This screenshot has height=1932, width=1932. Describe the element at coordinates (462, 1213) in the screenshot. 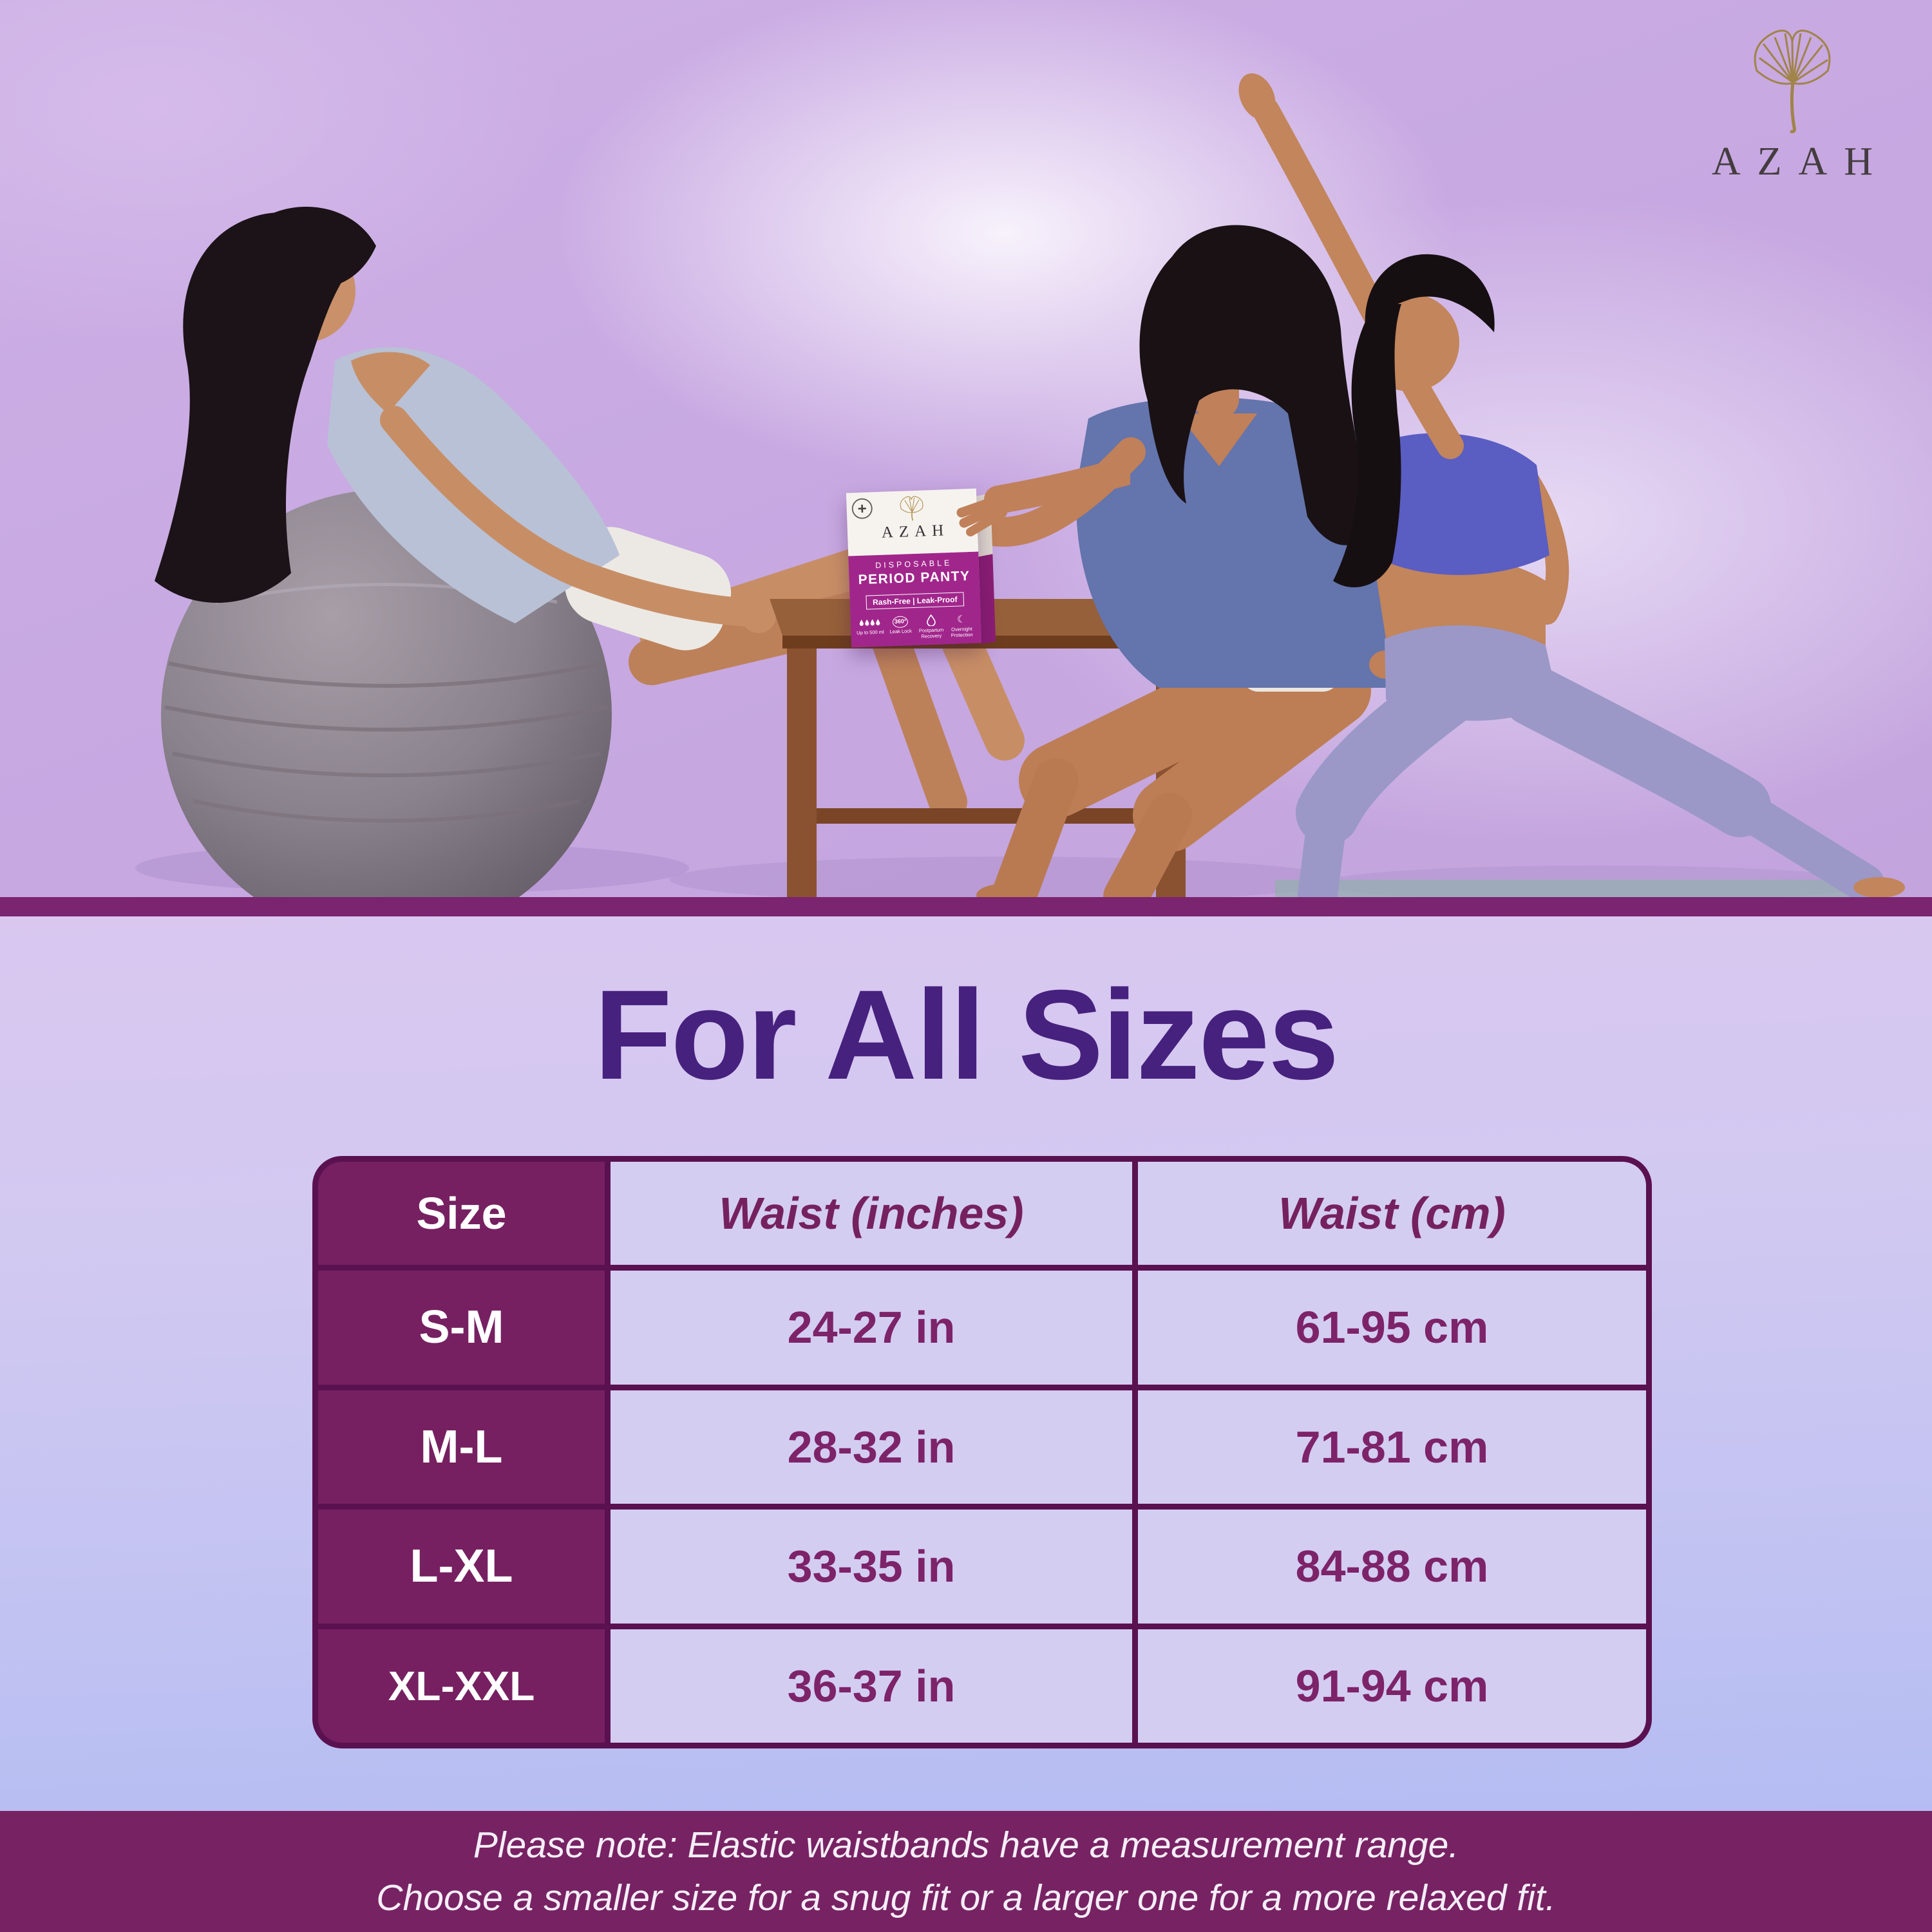

I see `table-header-size: Size` at that location.